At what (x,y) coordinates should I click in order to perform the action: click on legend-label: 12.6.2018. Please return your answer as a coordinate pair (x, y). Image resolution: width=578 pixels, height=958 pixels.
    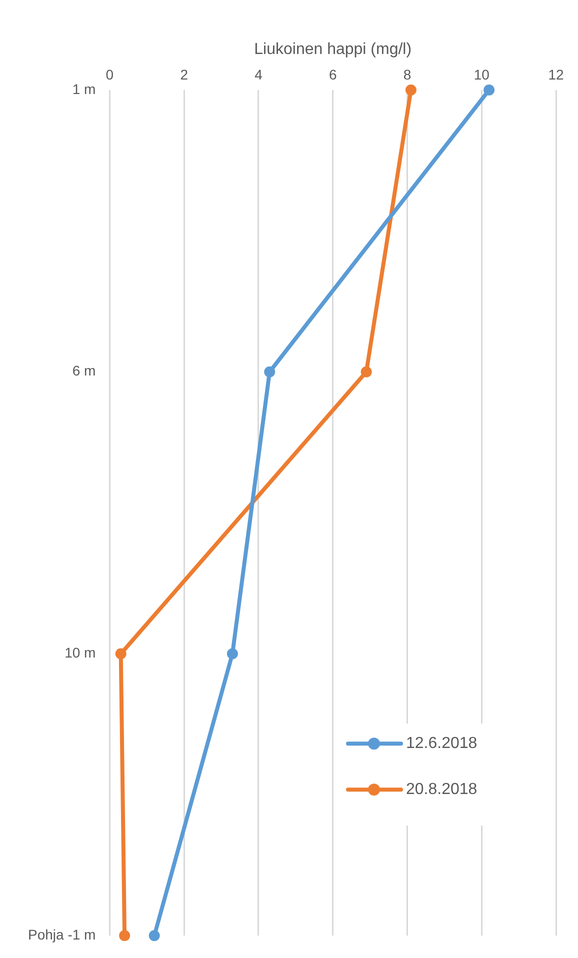
    Looking at the image, I should click on (442, 743).